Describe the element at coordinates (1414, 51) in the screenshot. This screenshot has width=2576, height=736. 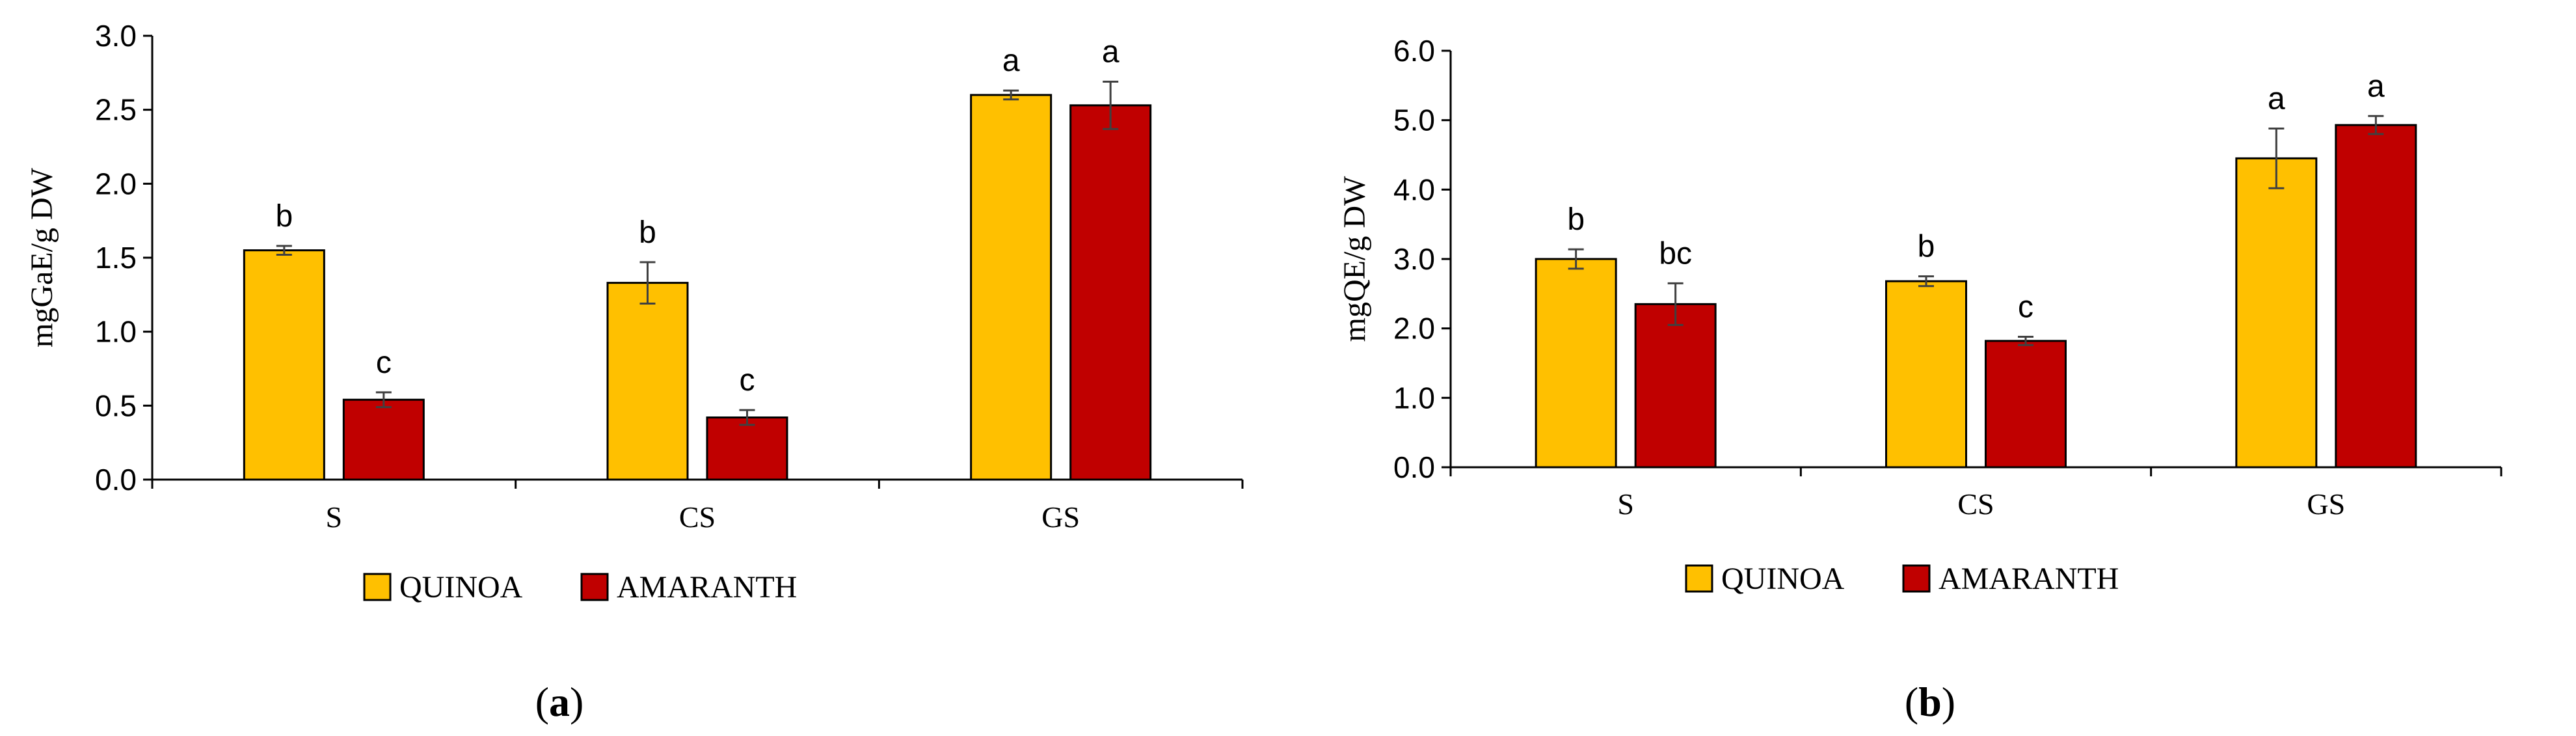
I see `y-tick-label: 6.0` at that location.